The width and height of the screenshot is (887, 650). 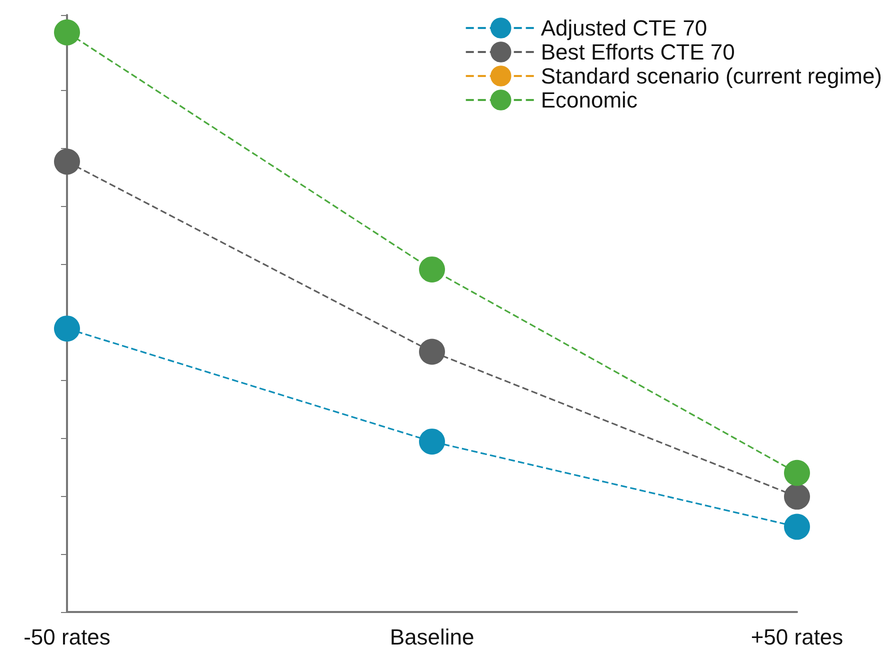 I want to click on x-tick-label: -50 rates, so click(x=67, y=637).